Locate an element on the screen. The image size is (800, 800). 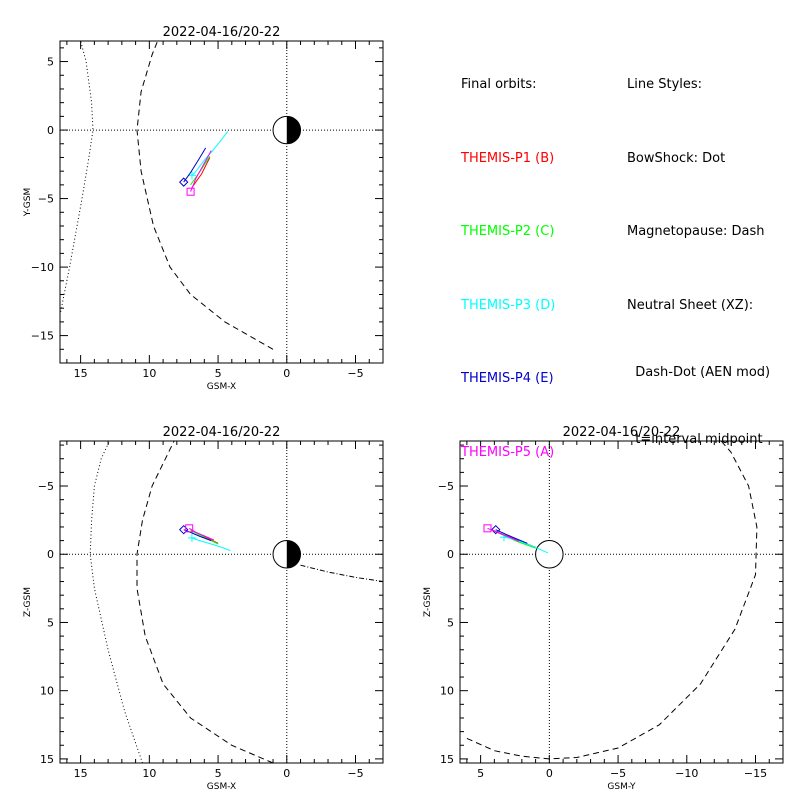
legend-entry-p5: THEMIS-P5 (A) is located at coordinates (508, 452).